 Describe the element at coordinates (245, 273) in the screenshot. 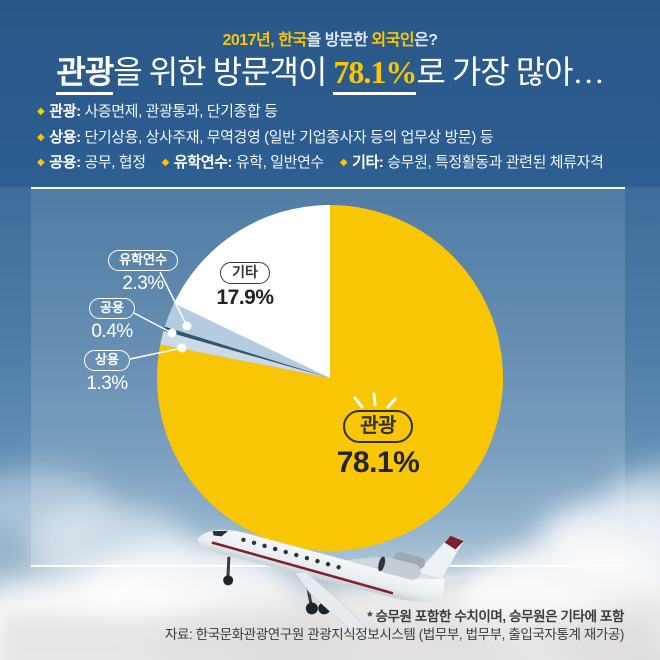

I see `callout-etc-bubble: 기타` at that location.